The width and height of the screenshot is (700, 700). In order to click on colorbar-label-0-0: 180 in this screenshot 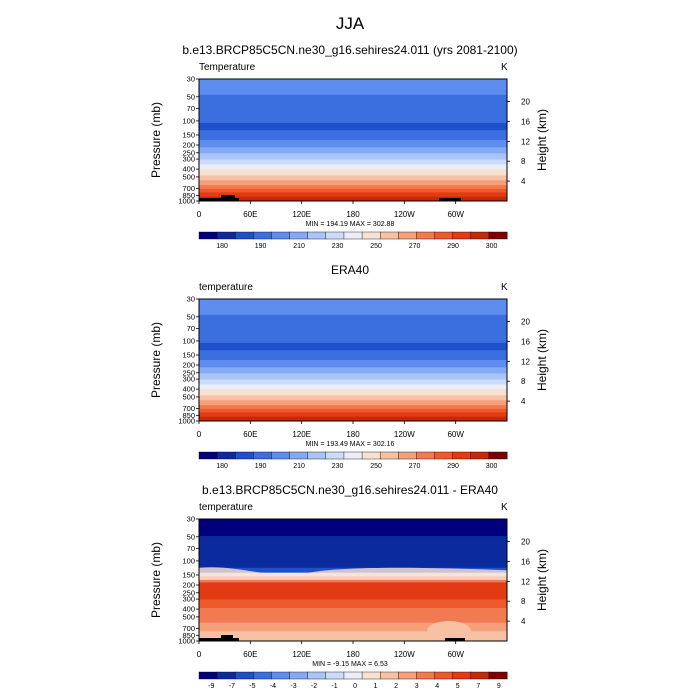, I will do `click(222, 246)`.